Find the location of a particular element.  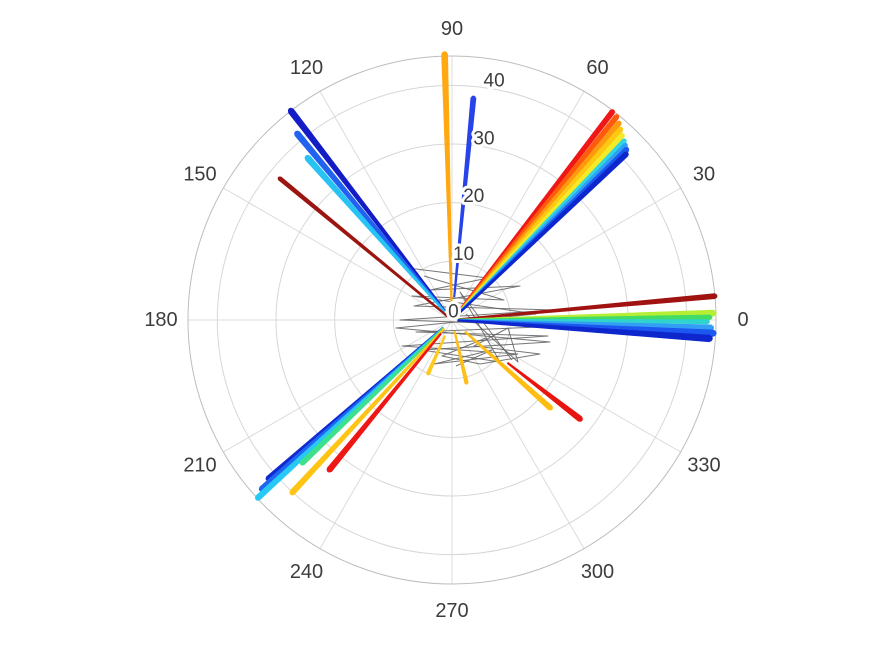

theta-tick-label: 240 is located at coordinates (306, 572).